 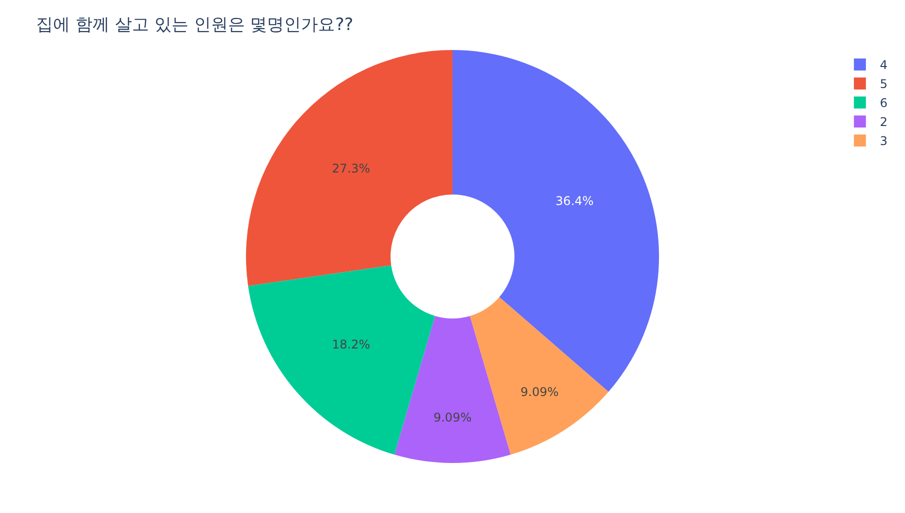 What do you see at coordinates (351, 344) in the screenshot?
I see `data-label: 18.2%` at bounding box center [351, 344].